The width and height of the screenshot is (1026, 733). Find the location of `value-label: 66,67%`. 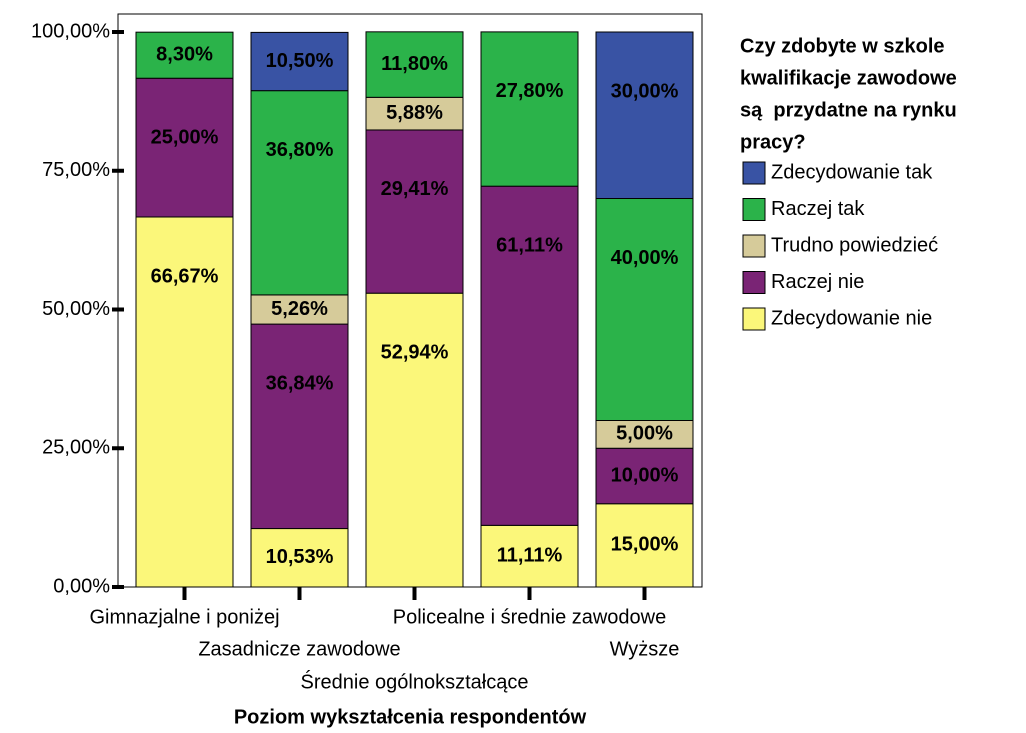

value-label: 66,67% is located at coordinates (185, 276).